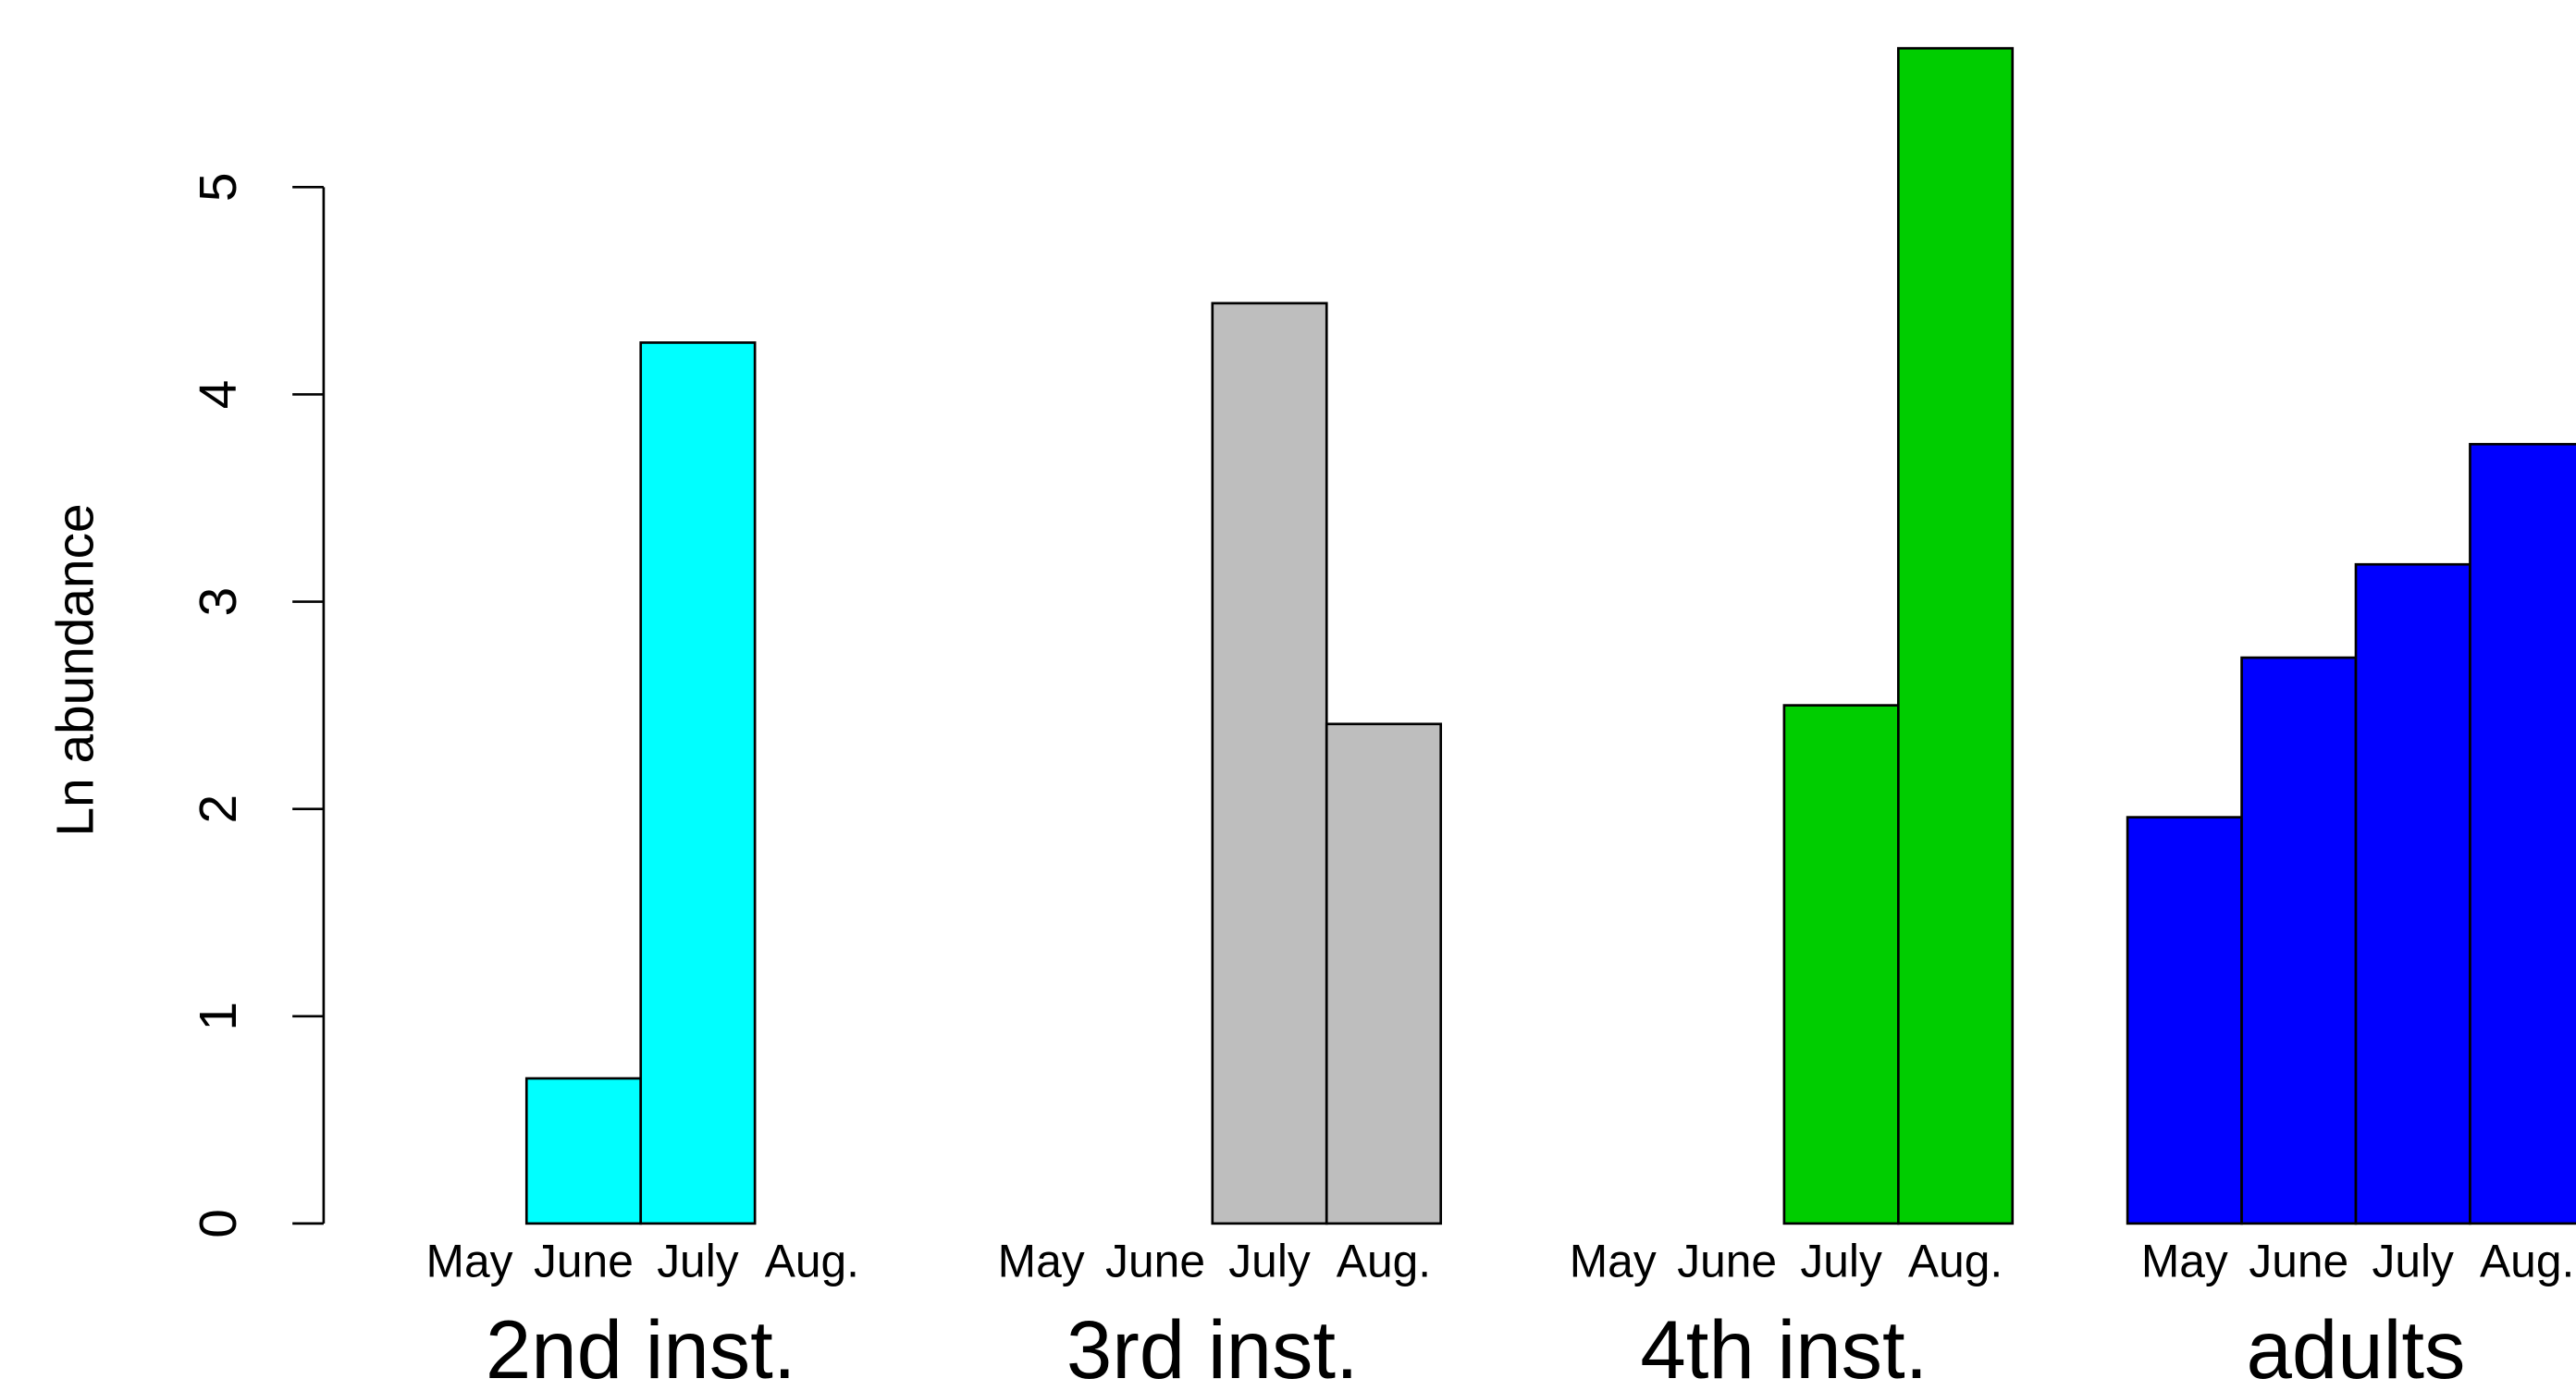  What do you see at coordinates (219, 395) in the screenshot?
I see `y-tick-label: 4` at bounding box center [219, 395].